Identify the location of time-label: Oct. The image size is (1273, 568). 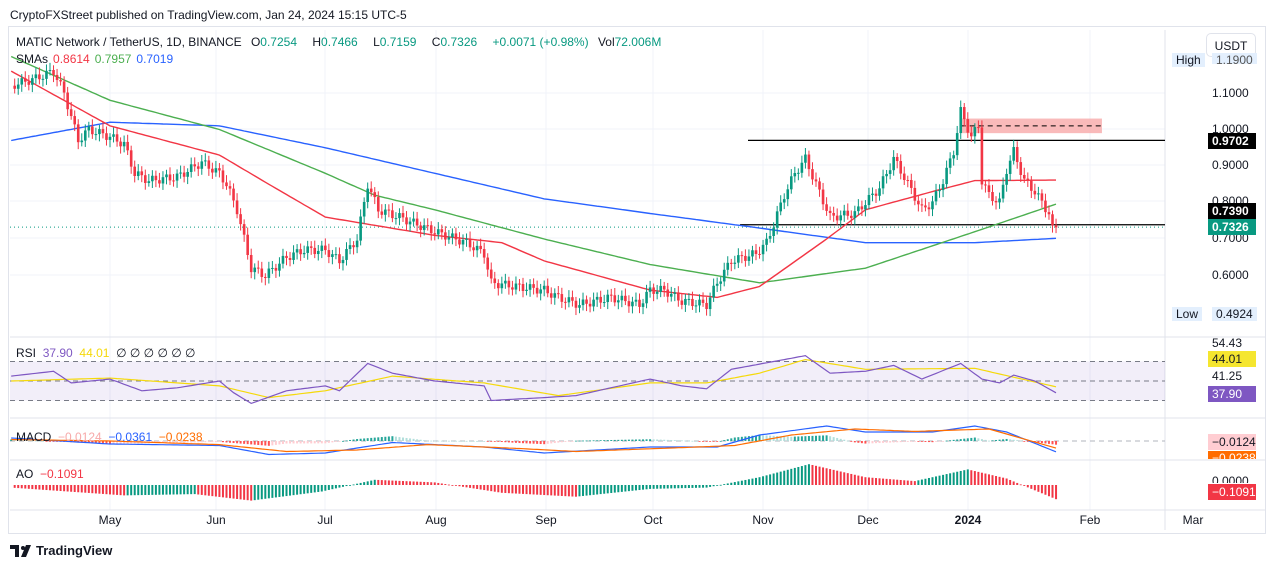
(653, 520).